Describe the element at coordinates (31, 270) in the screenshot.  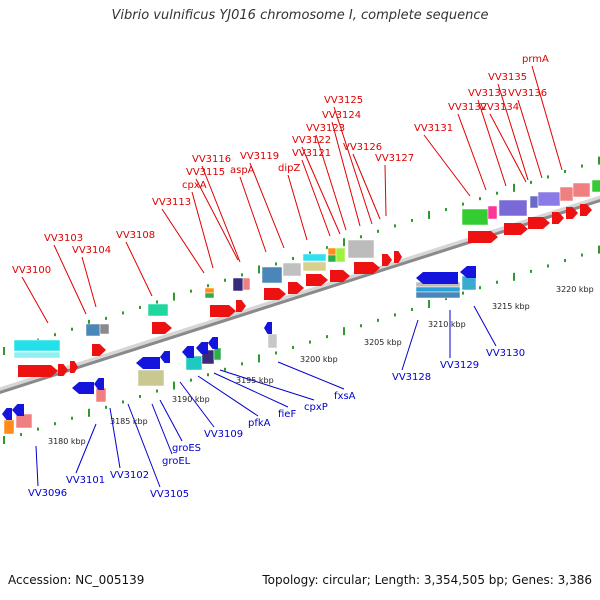
I see `forward-gene-label: VV3100` at that location.